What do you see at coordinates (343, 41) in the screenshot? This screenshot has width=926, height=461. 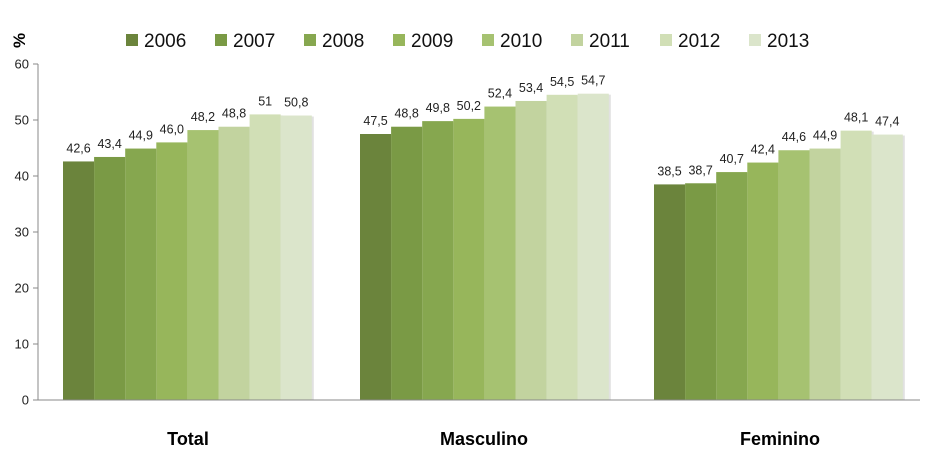 I see `legend-label: 2008` at bounding box center [343, 41].